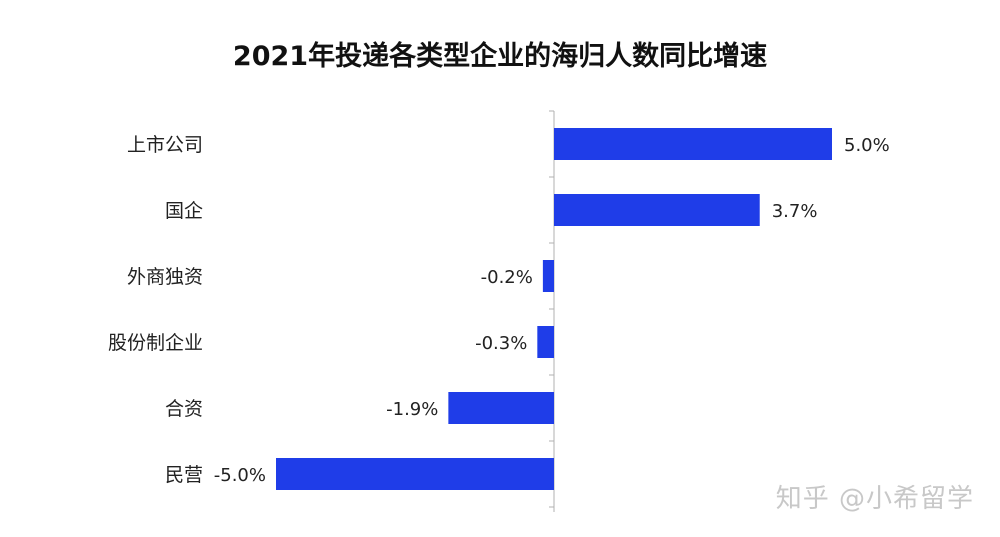 The height and width of the screenshot is (537, 1000). I want to click on category-label: 股份制企业, so click(155, 343).